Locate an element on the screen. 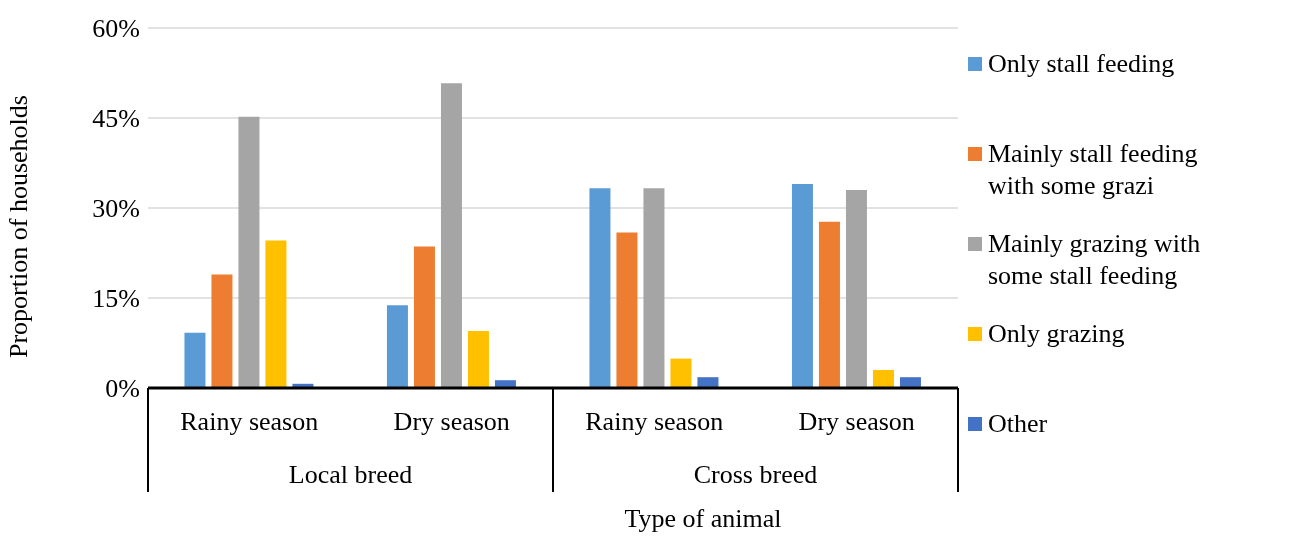  y-tick-label: 30% is located at coordinates (116, 209).